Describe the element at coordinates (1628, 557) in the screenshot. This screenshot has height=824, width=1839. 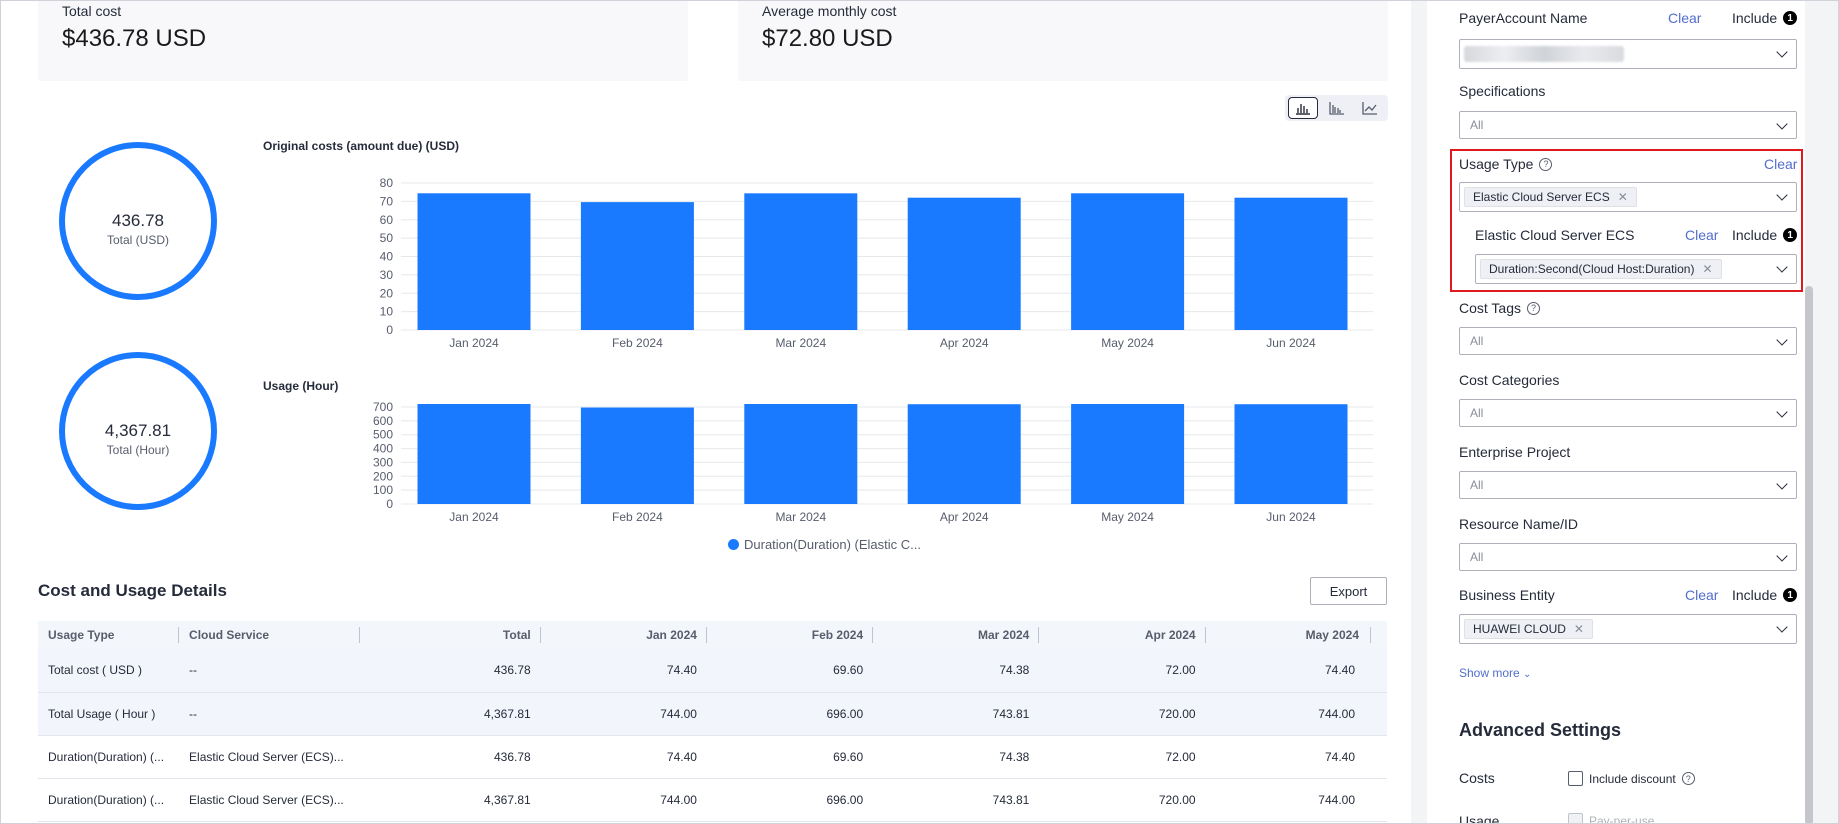
I see `resource-name-select: All` at that location.